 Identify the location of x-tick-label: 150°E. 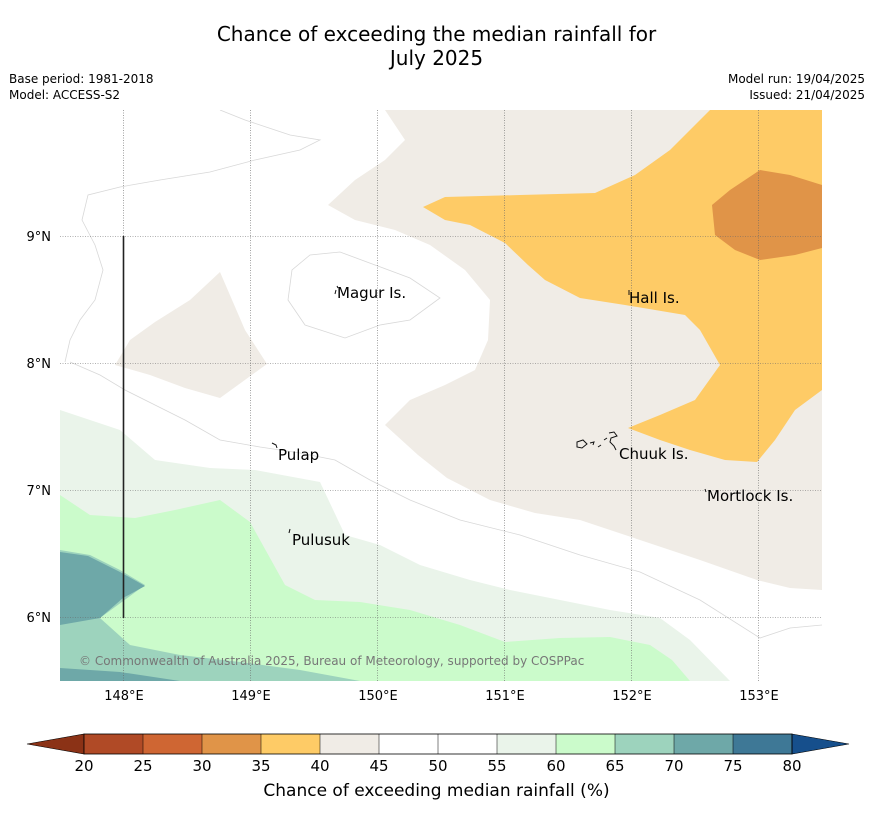
(378, 696).